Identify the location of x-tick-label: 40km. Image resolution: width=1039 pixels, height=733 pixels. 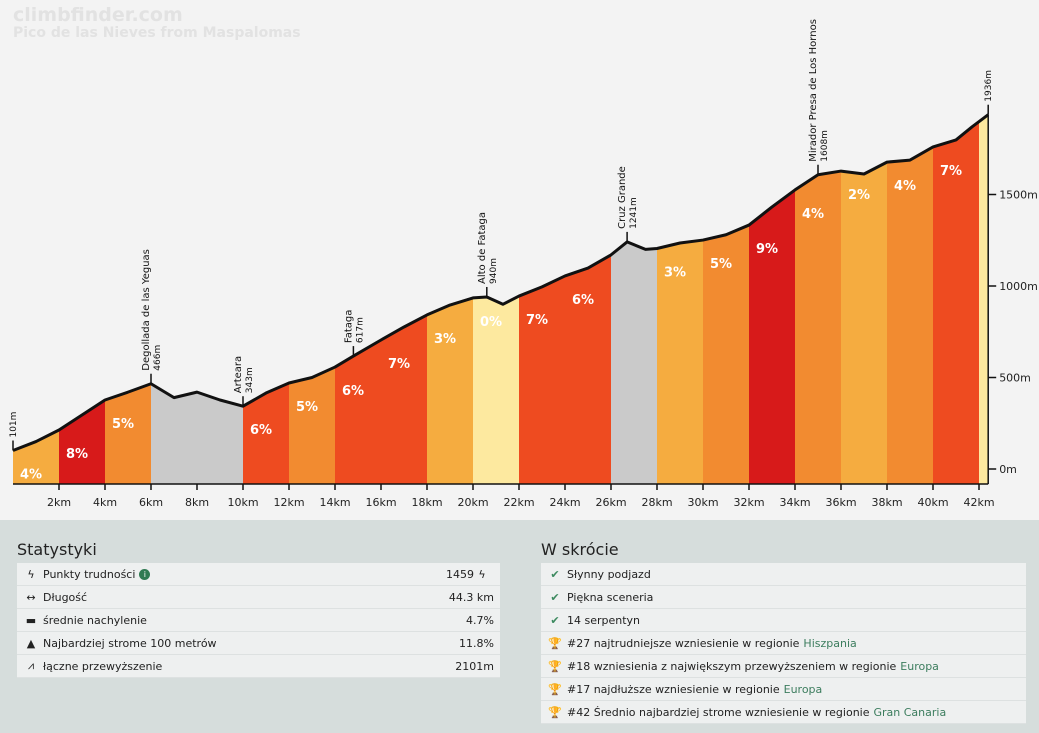
(932, 502).